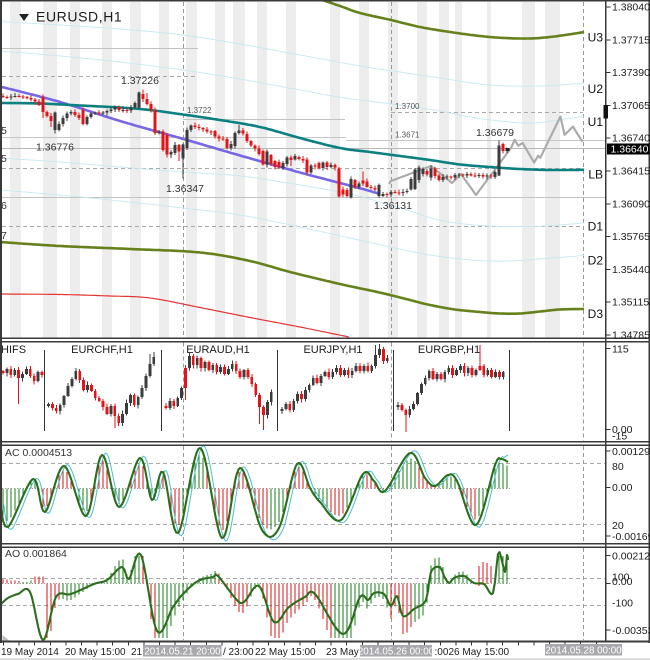 The width and height of the screenshot is (650, 660). What do you see at coordinates (631, 270) in the screenshot?
I see `svg-text: 1.35440` at bounding box center [631, 270].